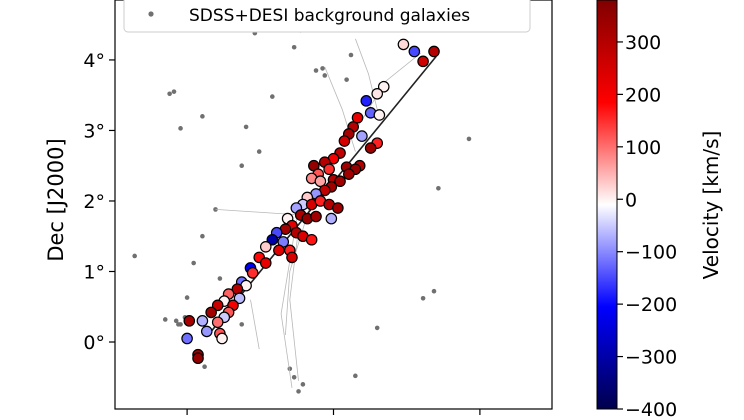 The image size is (744, 420). What do you see at coordinates (631, 200) in the screenshot?
I see `colorbar-tick-label: 0` at bounding box center [631, 200].